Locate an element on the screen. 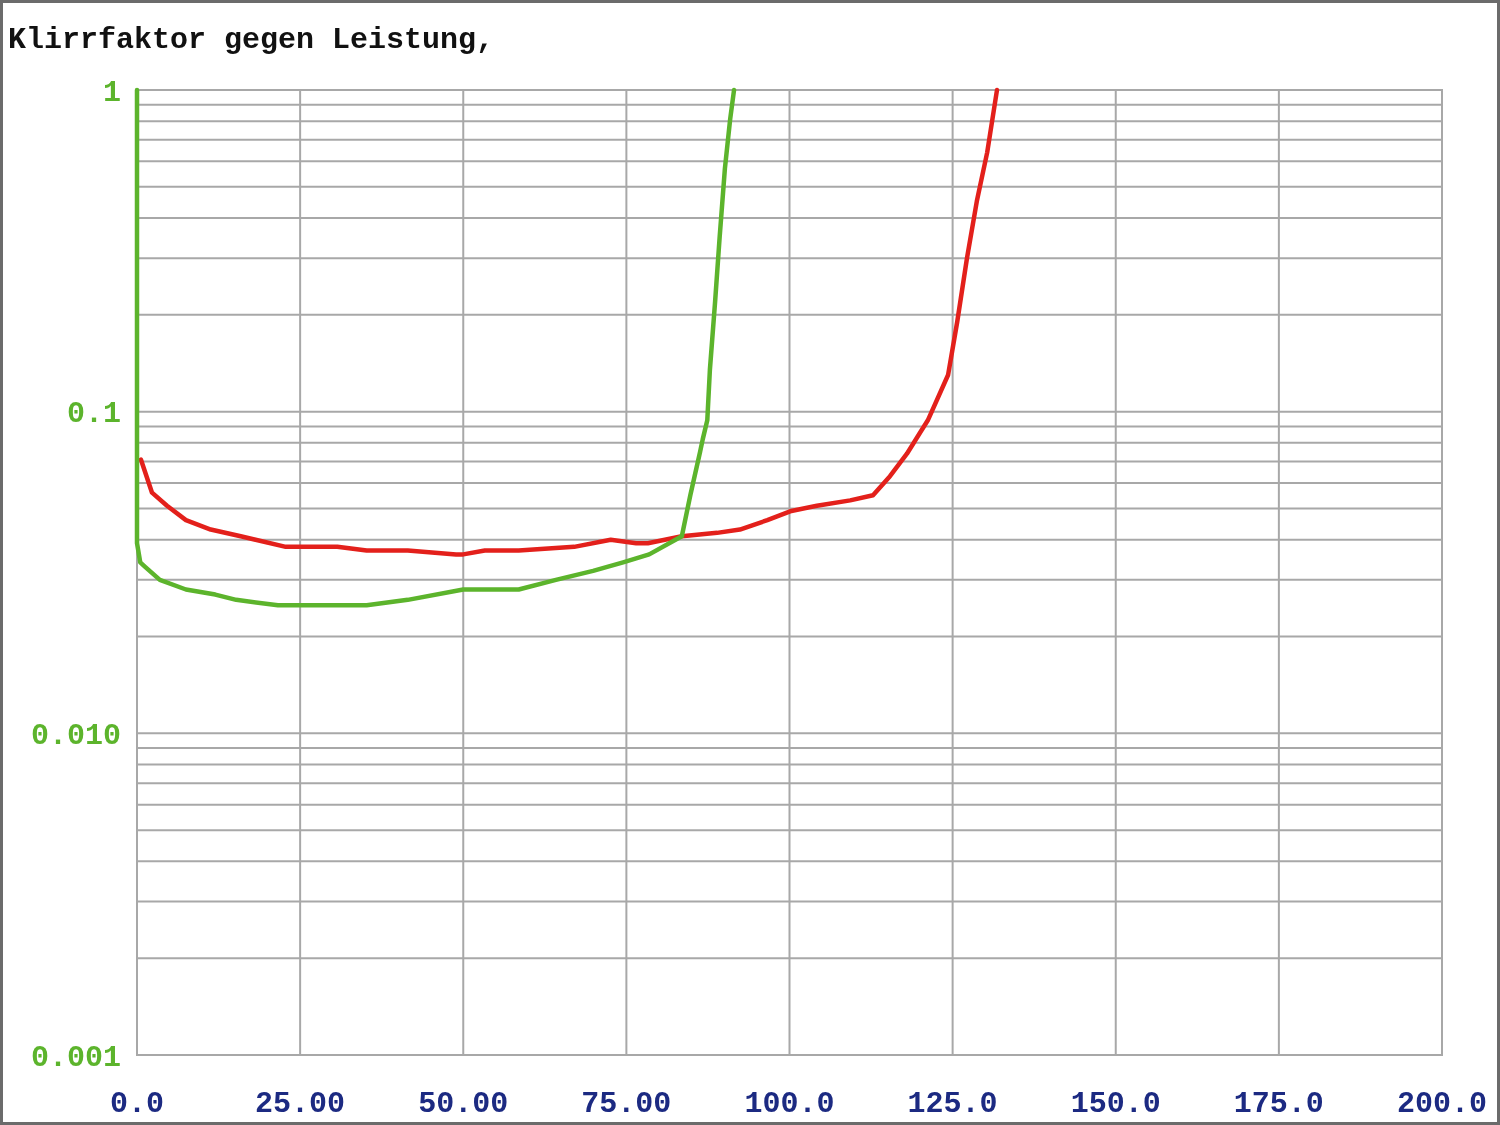  x-tick-label: 0.0 is located at coordinates (137, 1104).